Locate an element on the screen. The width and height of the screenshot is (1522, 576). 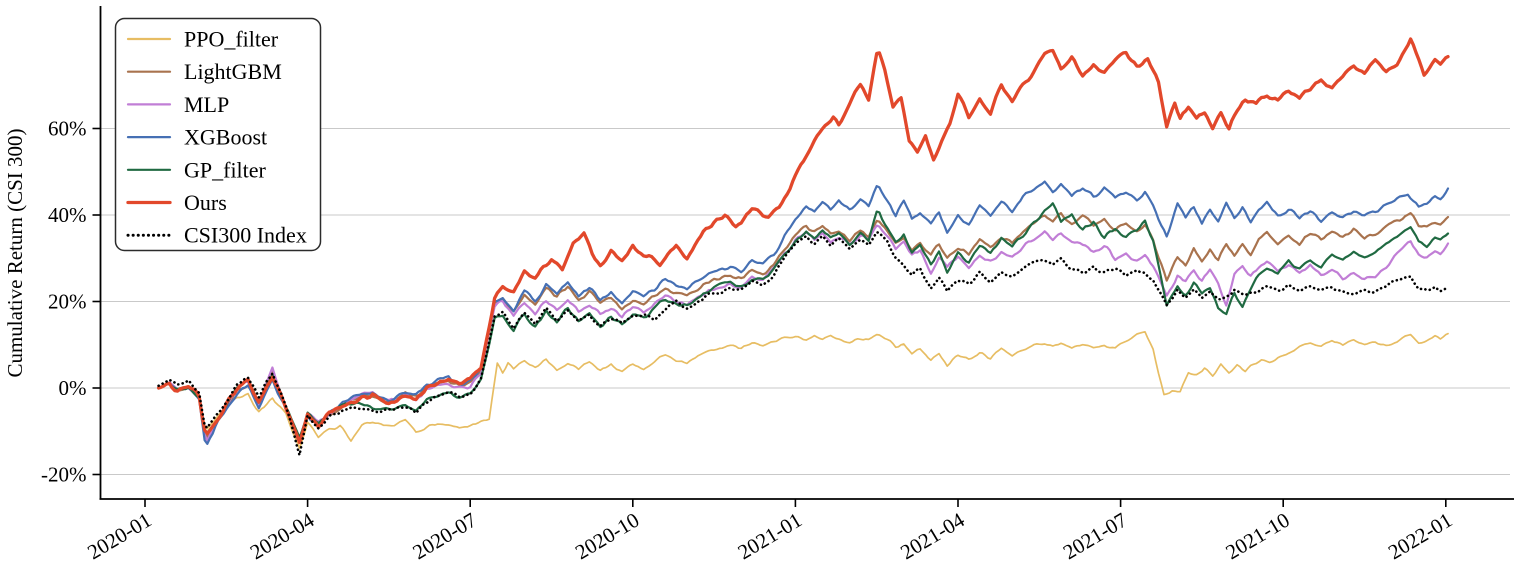
legend-box is located at coordinates (218, 134).